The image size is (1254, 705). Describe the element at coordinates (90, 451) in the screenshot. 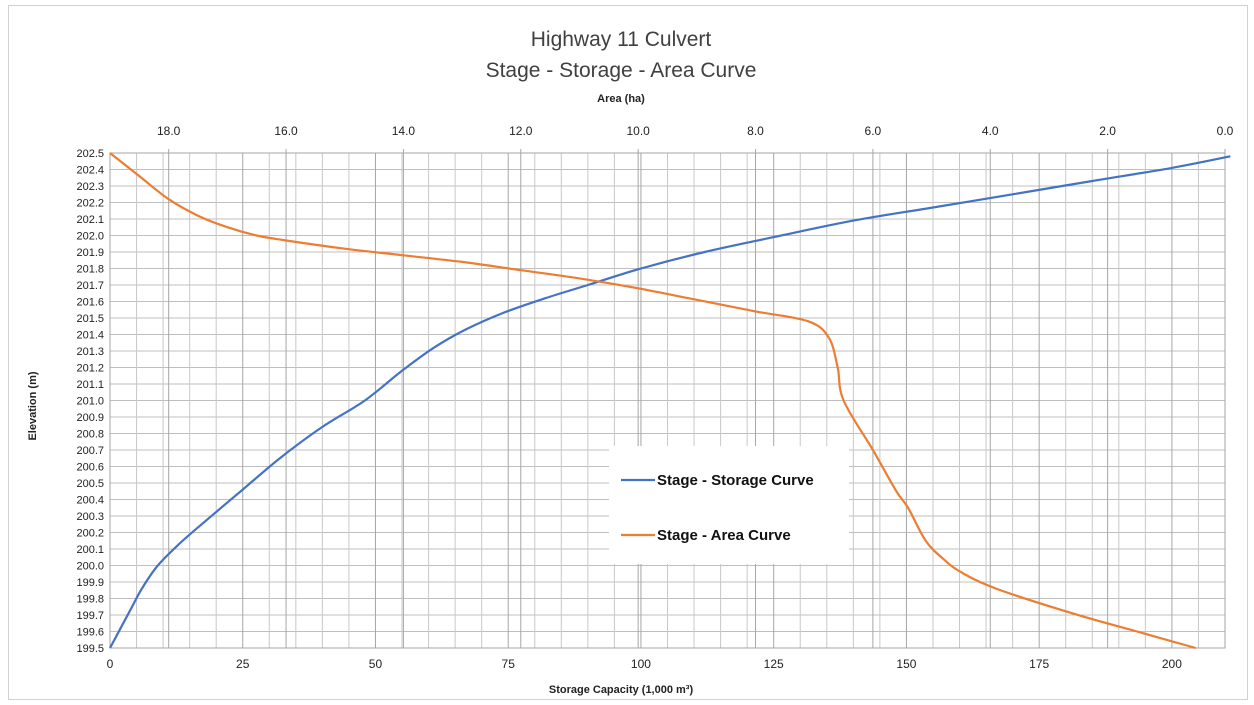

I see `y-tick-label: 200.7` at that location.